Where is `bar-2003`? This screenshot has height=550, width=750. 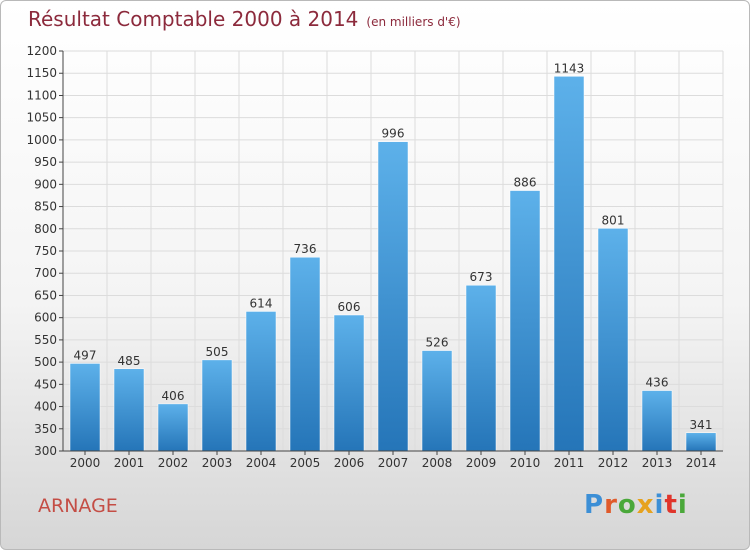
bar-2003 is located at coordinates (217, 405).